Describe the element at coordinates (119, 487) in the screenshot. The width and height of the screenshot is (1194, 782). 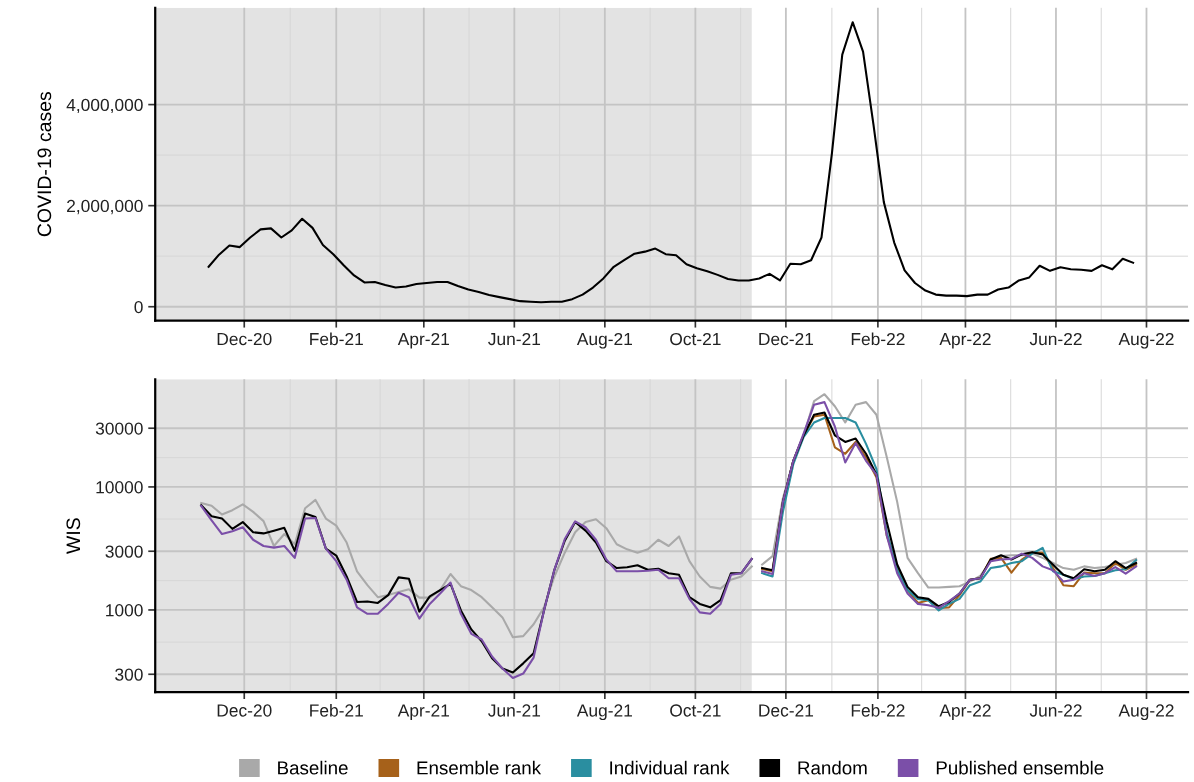
I see `y-tick-label: 10000` at that location.